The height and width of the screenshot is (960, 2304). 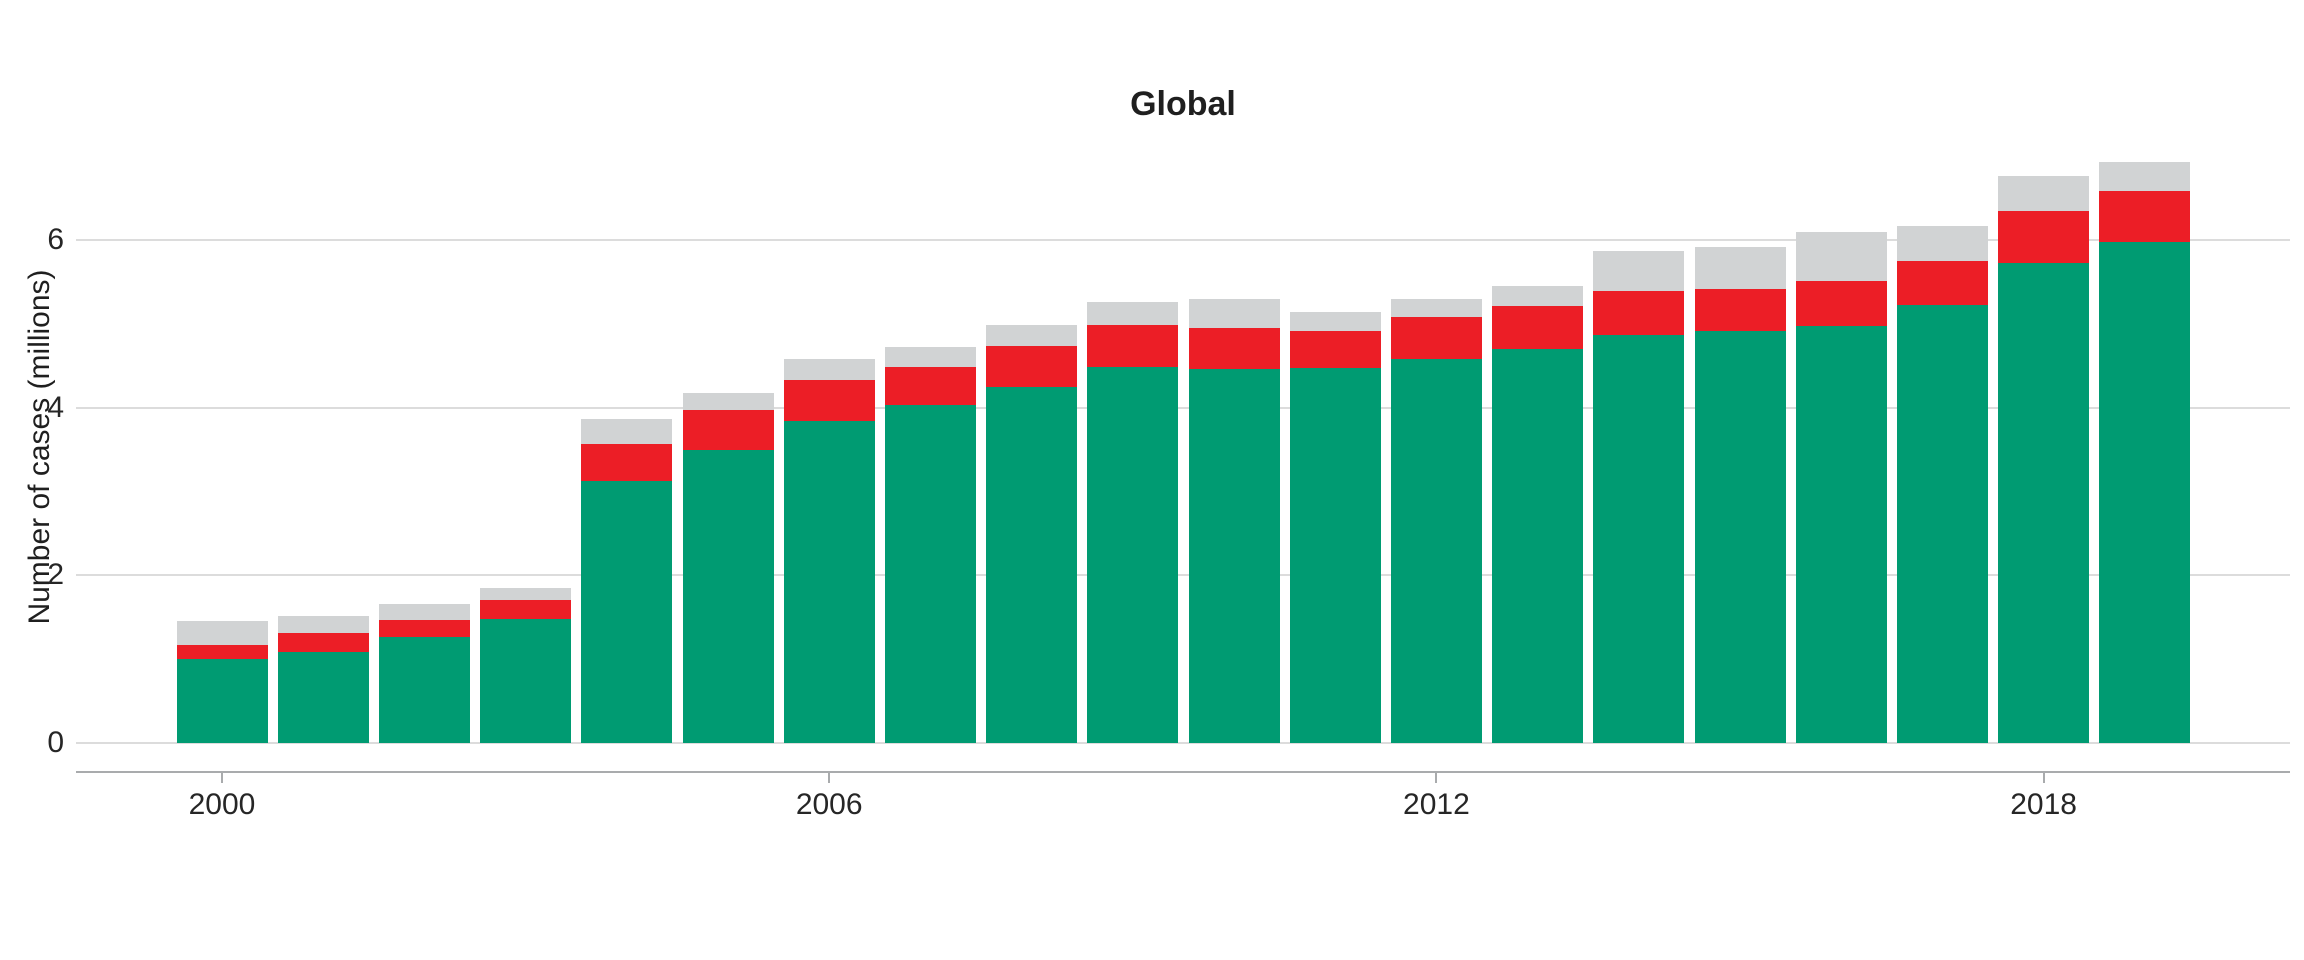 I want to click on bar-2007-green-bottom-segment, so click(x=930, y=574).